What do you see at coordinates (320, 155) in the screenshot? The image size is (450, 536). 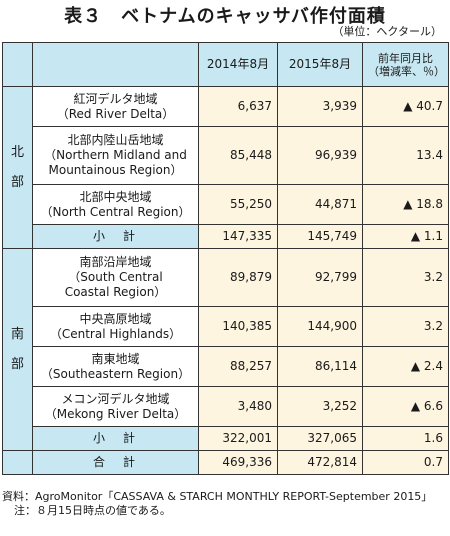 I see `value-2015: 96,939` at bounding box center [320, 155].